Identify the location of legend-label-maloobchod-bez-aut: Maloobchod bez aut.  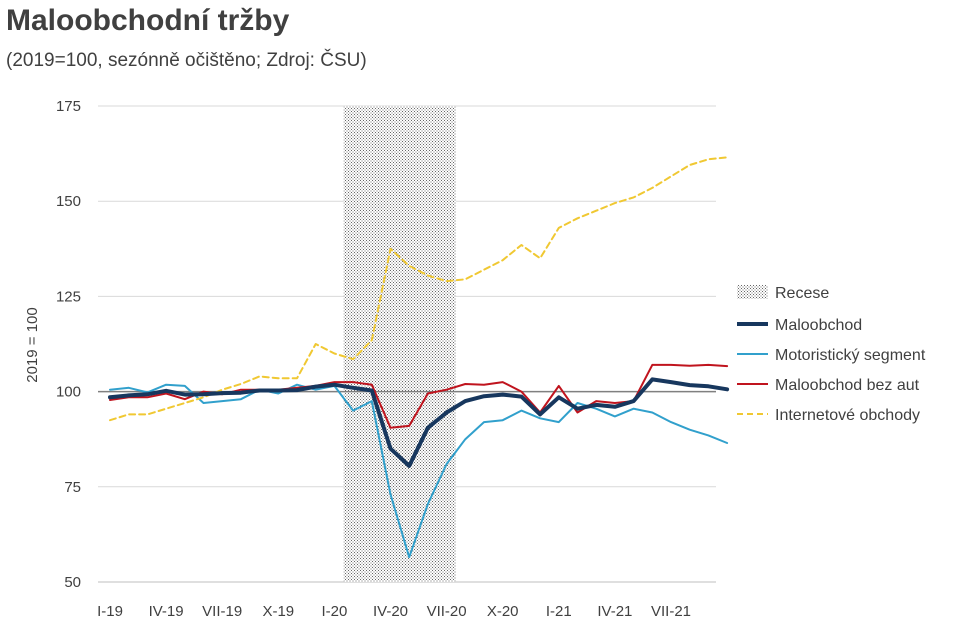
(847, 385).